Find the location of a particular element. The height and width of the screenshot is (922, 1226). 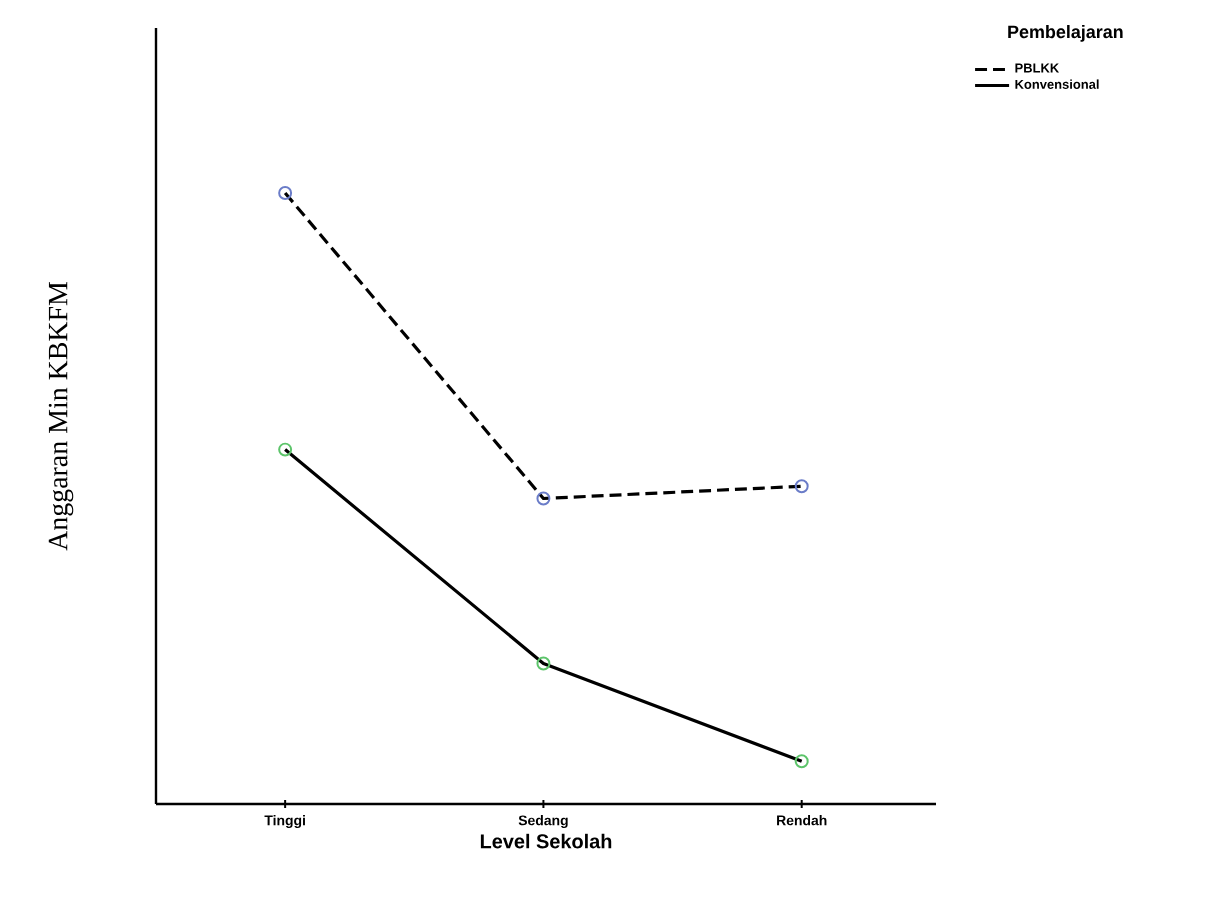

x-axis-title: Level Sekolah is located at coordinates (546, 841).